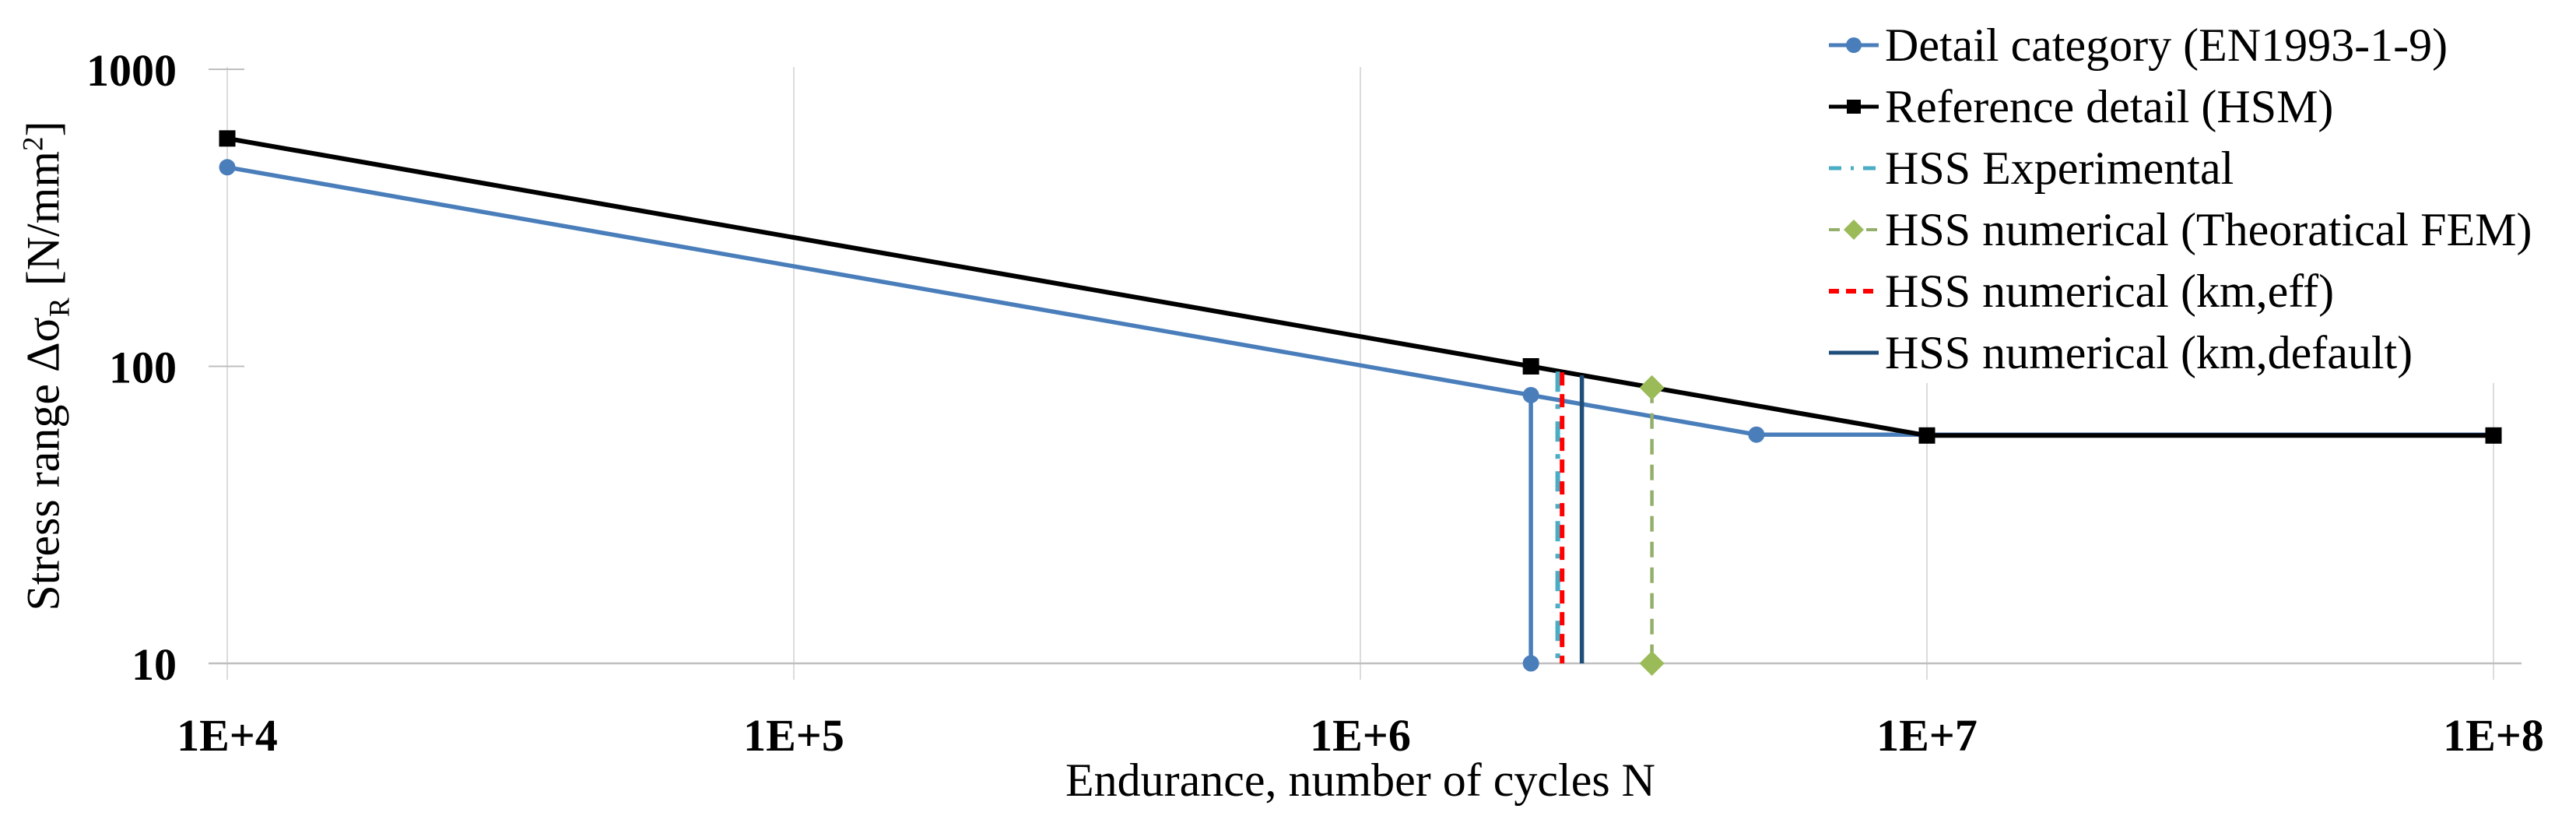 The height and width of the screenshot is (830, 2576). I want to click on line-square-marker-icon, so click(1854, 106).